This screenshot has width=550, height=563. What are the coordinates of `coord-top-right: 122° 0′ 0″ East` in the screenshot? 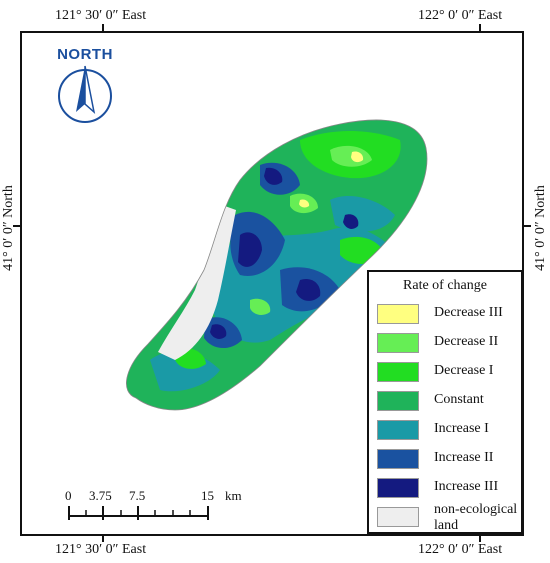 It's located at (460, 15).